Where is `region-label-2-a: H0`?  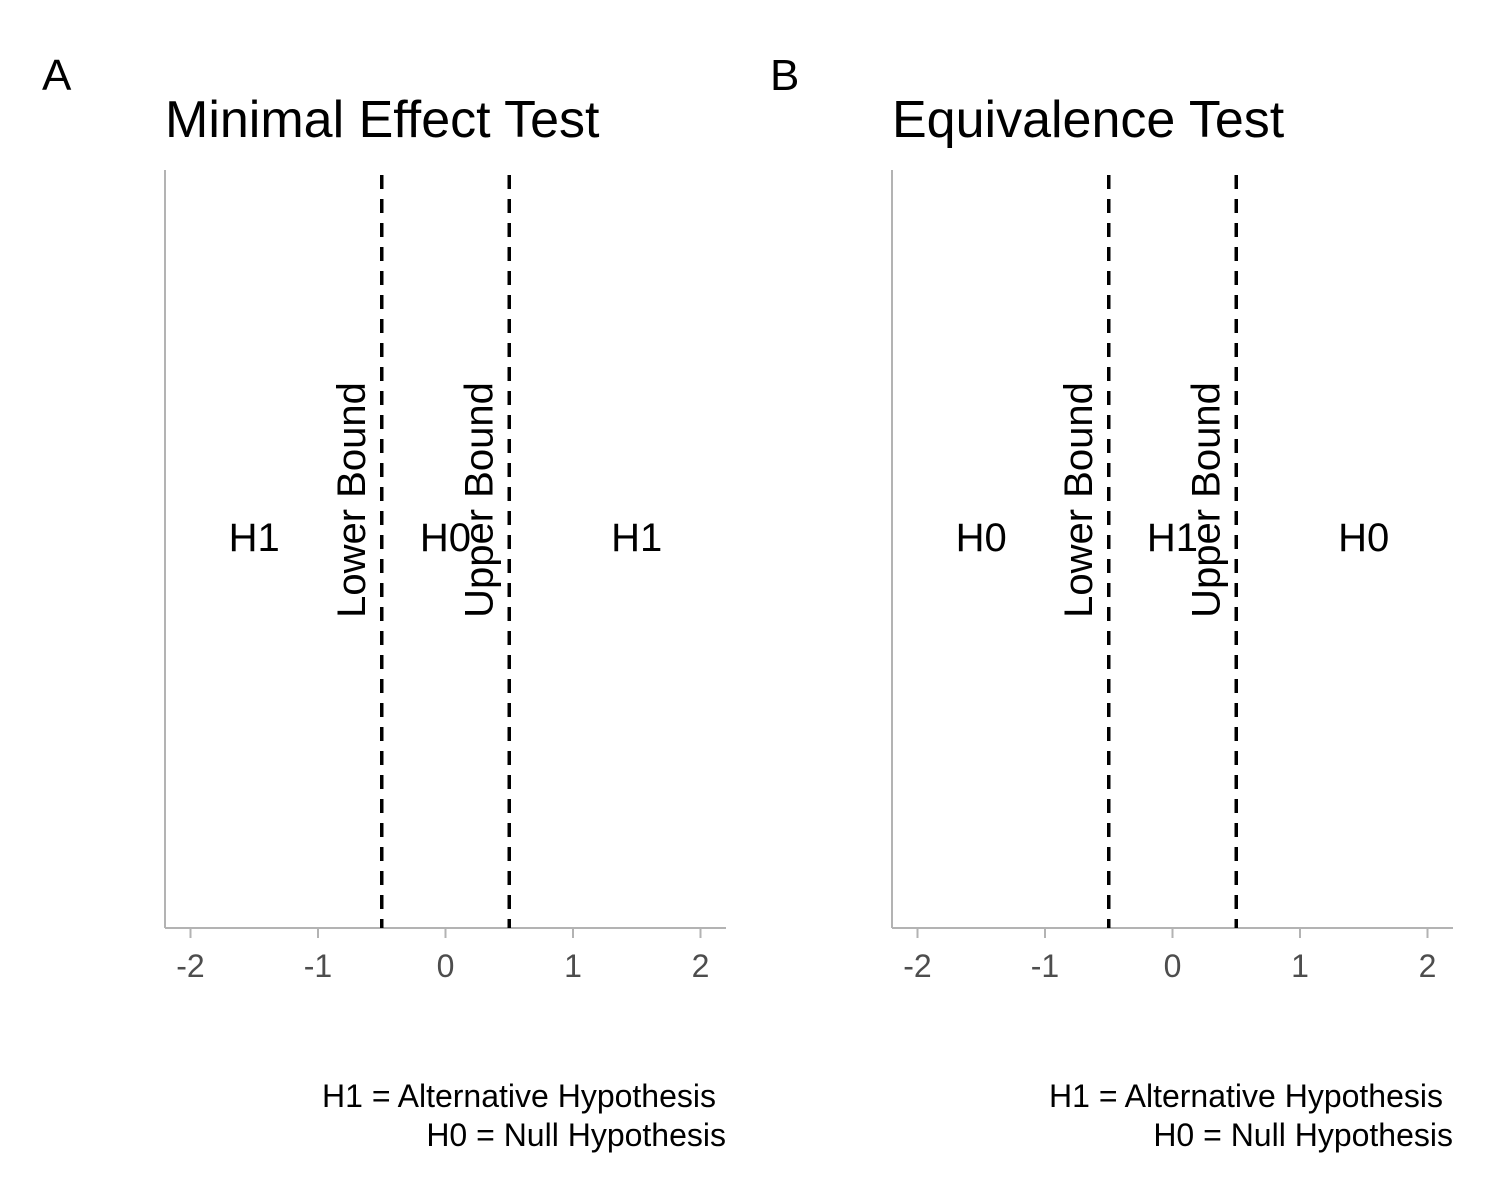 region-label-2-a: H0 is located at coordinates (445, 538).